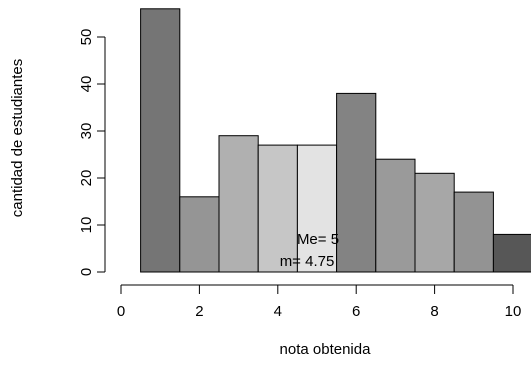 Image resolution: width=531 pixels, height=385 pixels. What do you see at coordinates (86, 131) in the screenshot?
I see `y-tick-label-30: 30` at bounding box center [86, 131].